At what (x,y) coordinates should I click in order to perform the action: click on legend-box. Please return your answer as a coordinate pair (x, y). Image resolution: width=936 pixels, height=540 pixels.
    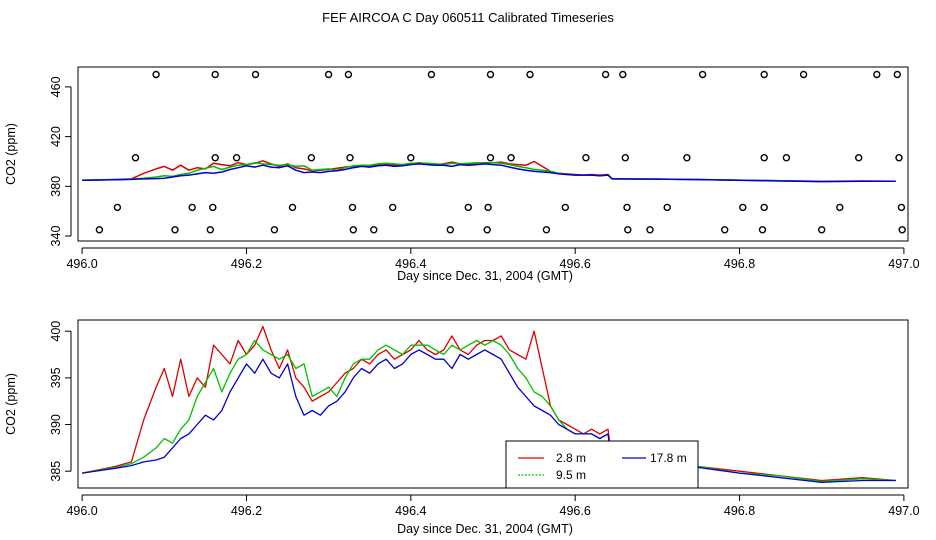
    Looking at the image, I should click on (602, 464).